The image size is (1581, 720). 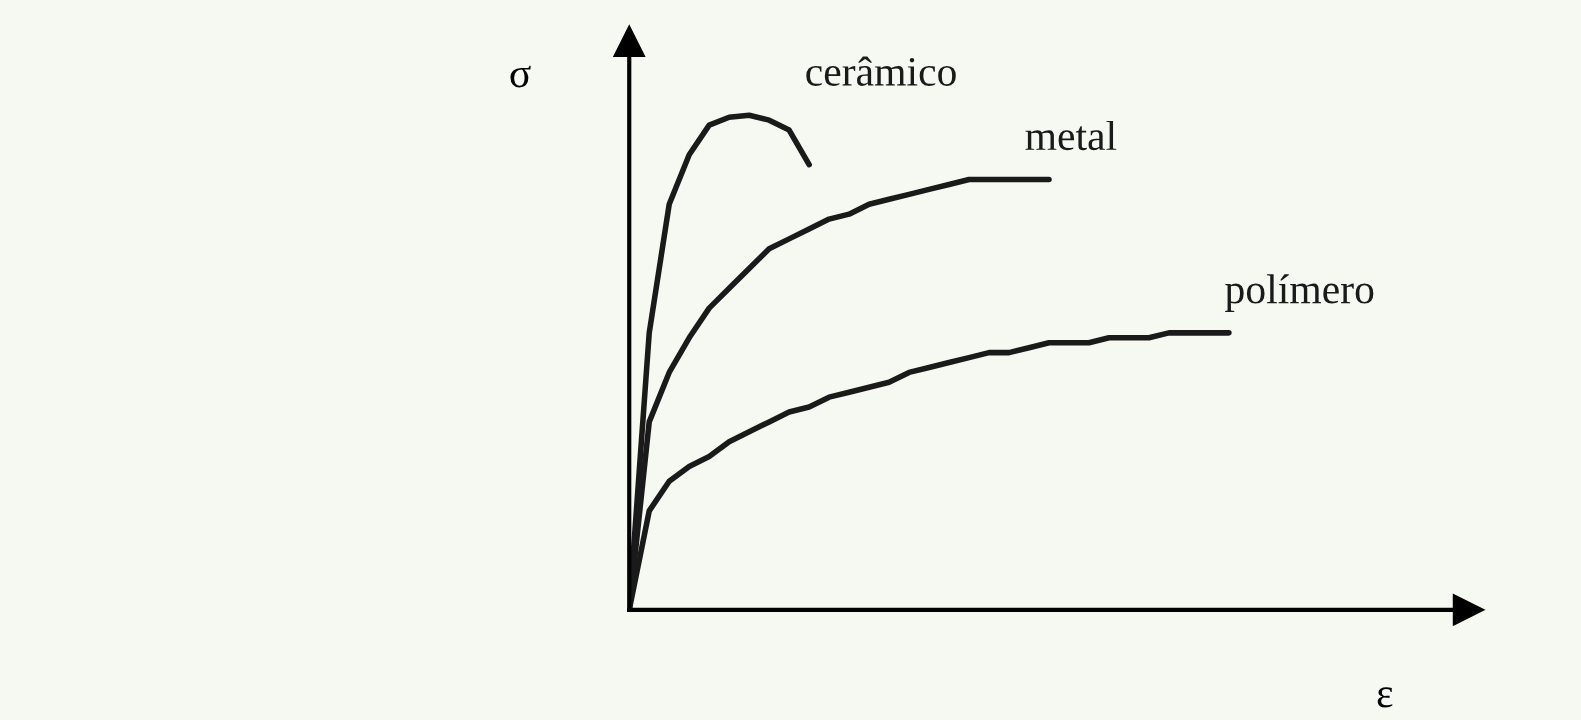 I want to click on series-label: cerâmico, so click(x=881, y=71).